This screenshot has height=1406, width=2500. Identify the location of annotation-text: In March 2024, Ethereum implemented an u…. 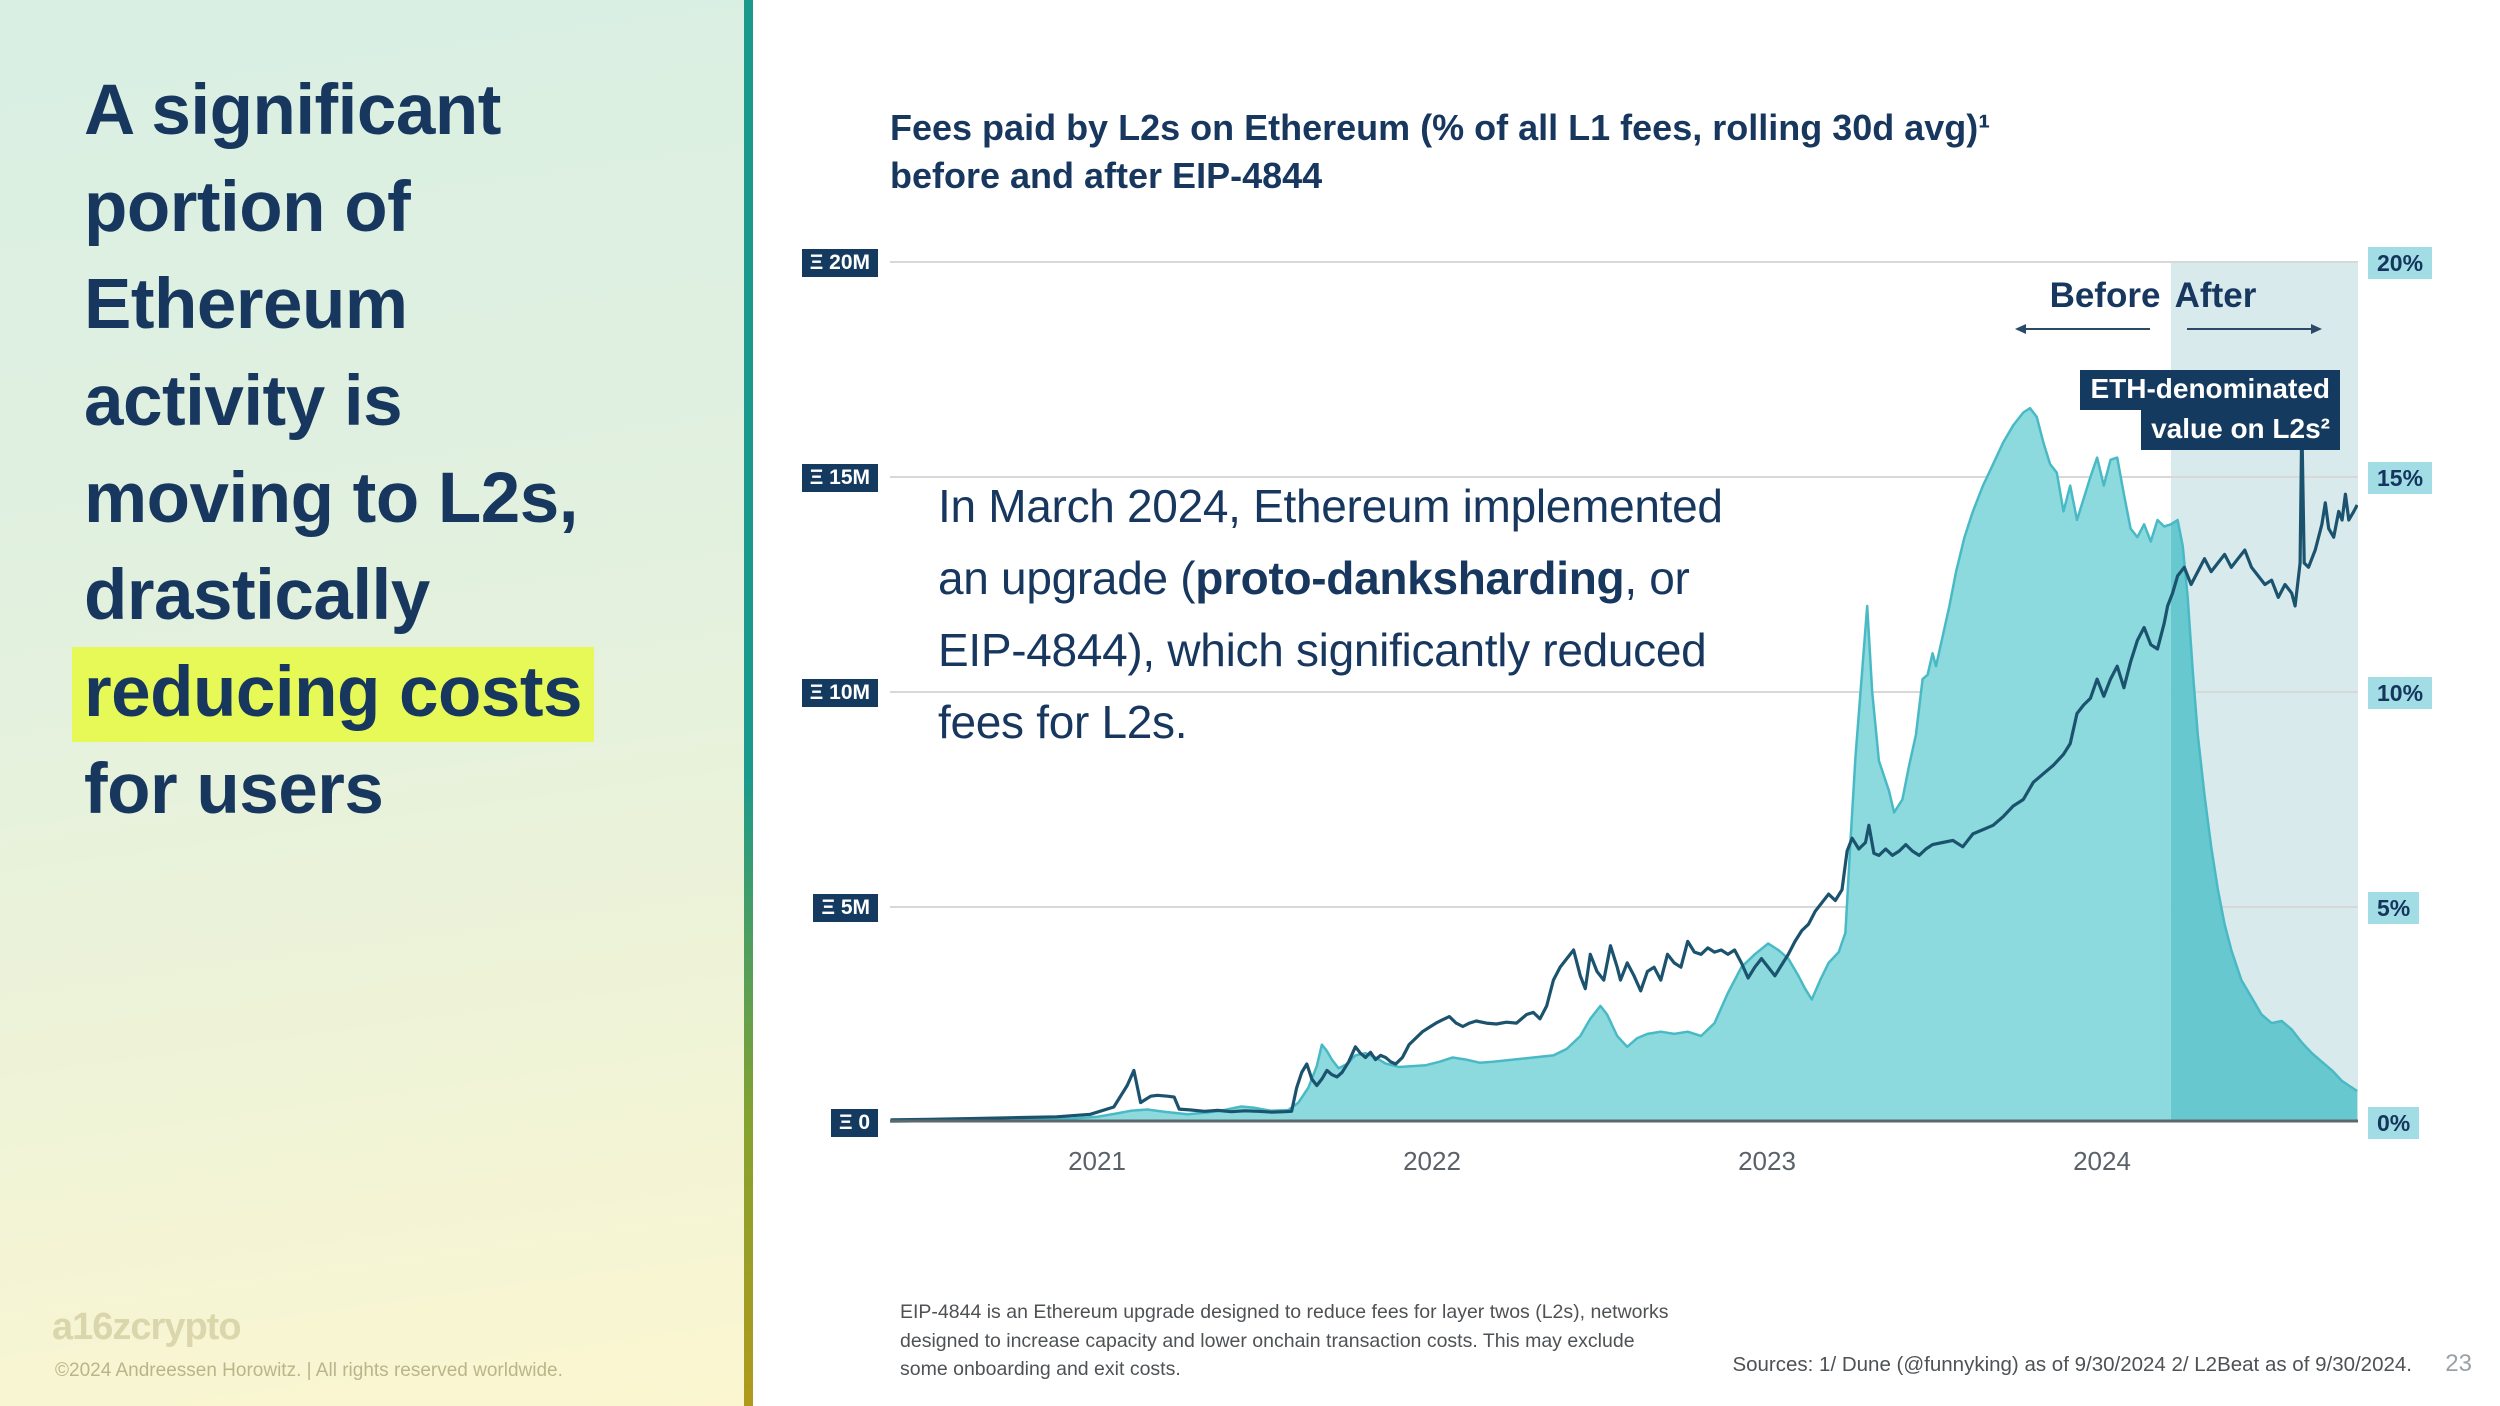
(1353, 614).